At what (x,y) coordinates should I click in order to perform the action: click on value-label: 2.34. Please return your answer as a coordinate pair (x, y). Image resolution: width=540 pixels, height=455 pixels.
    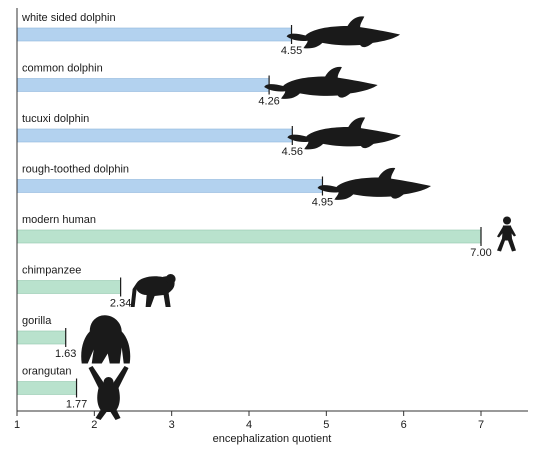
    Looking at the image, I should click on (120, 304).